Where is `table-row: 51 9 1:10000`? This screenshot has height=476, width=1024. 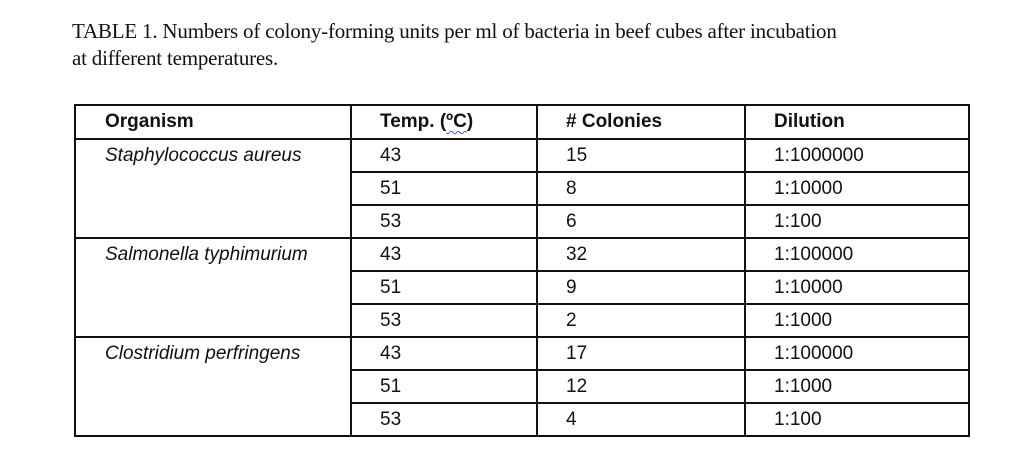 table-row: 51 9 1:10000 is located at coordinates (522, 287).